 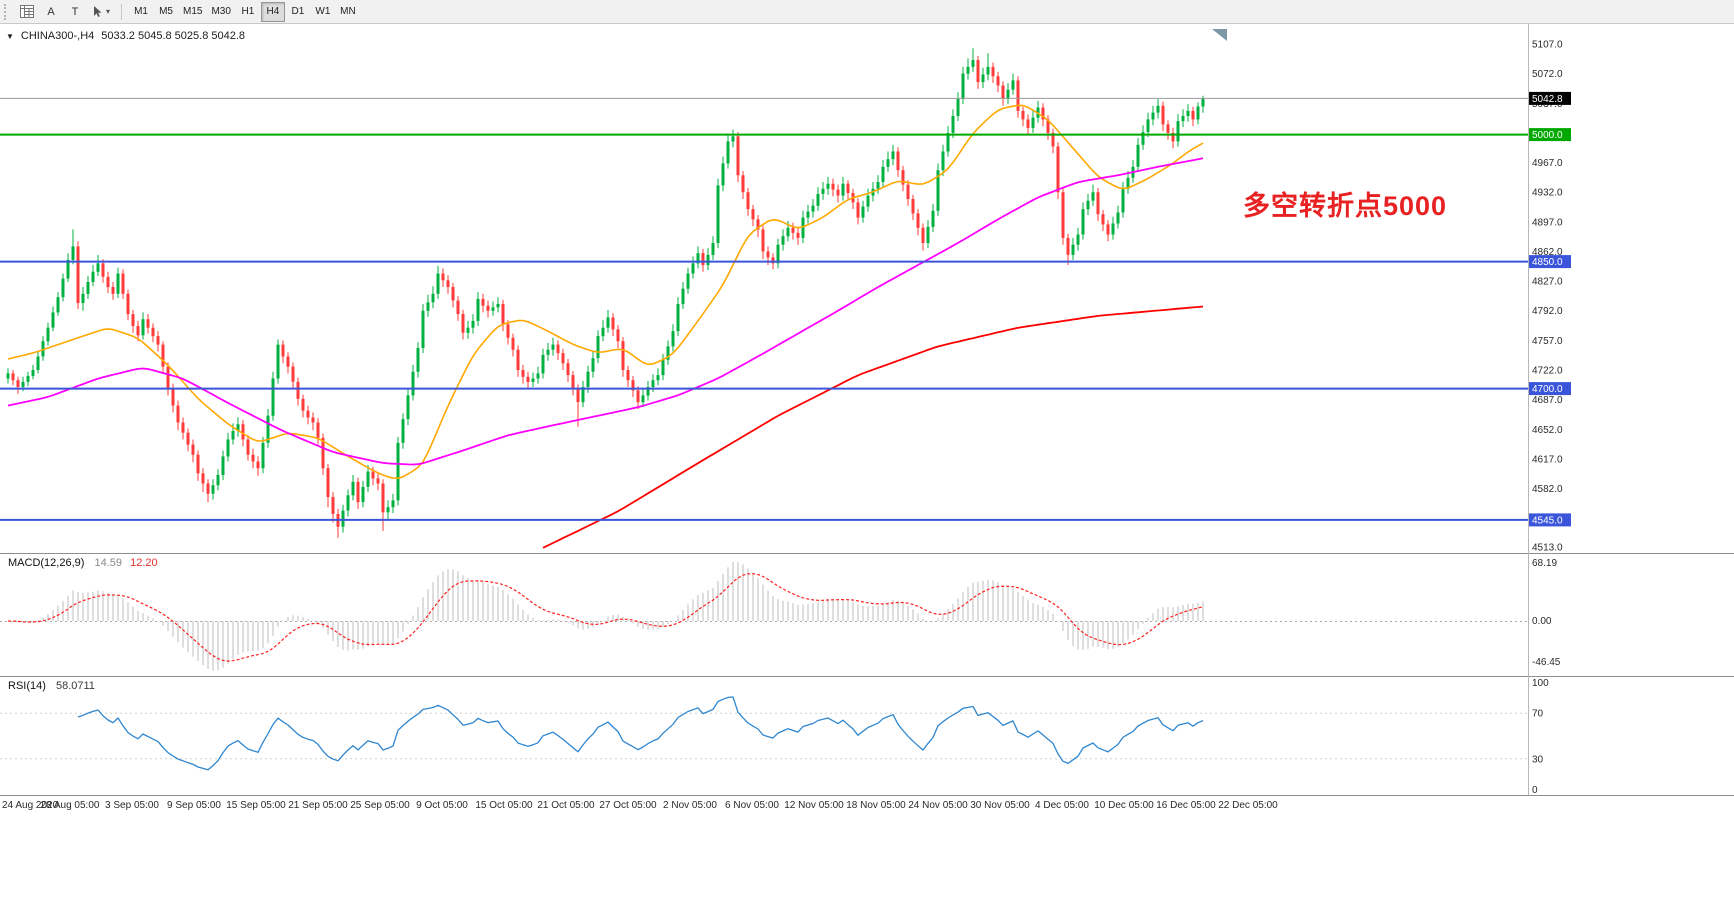 I want to click on price-tick-label: 4617.0, so click(x=1547, y=459).